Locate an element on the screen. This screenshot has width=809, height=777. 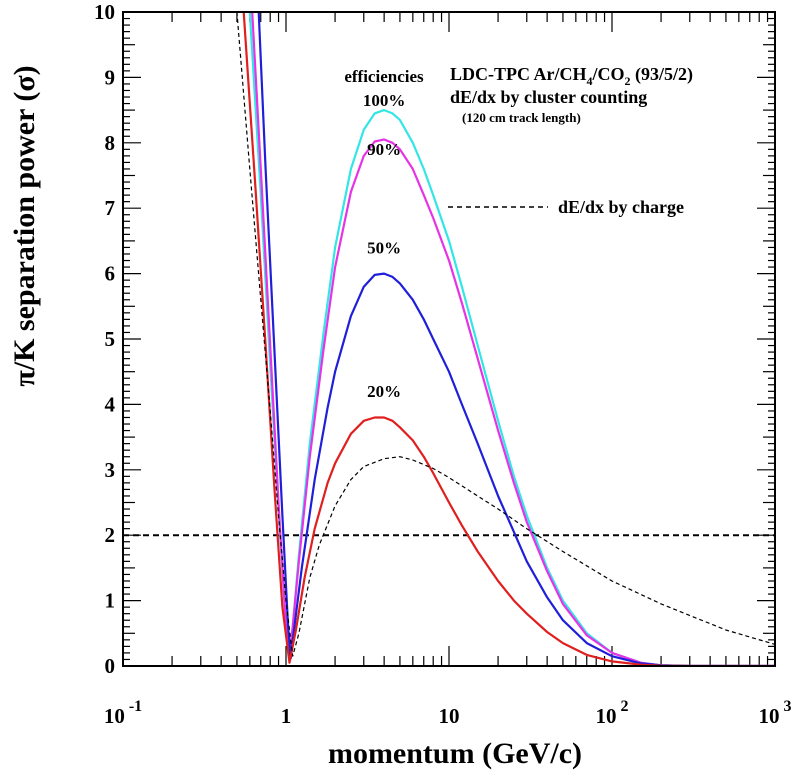
chart-title-sub-1: 4 is located at coordinates (590, 81).